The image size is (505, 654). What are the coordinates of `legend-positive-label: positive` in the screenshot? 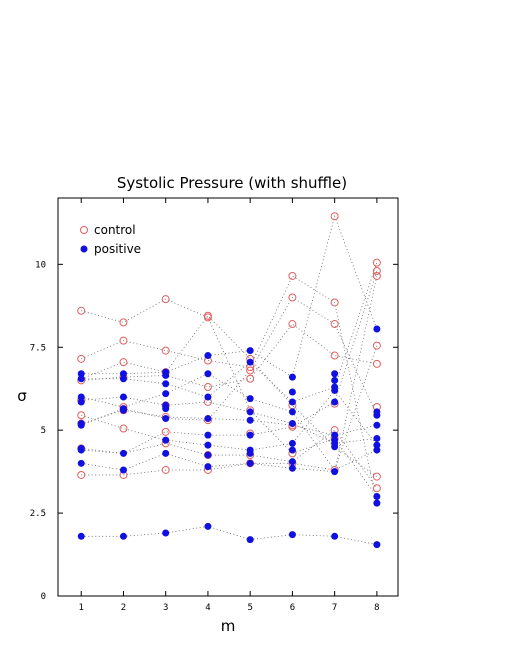 It's located at (117, 249).